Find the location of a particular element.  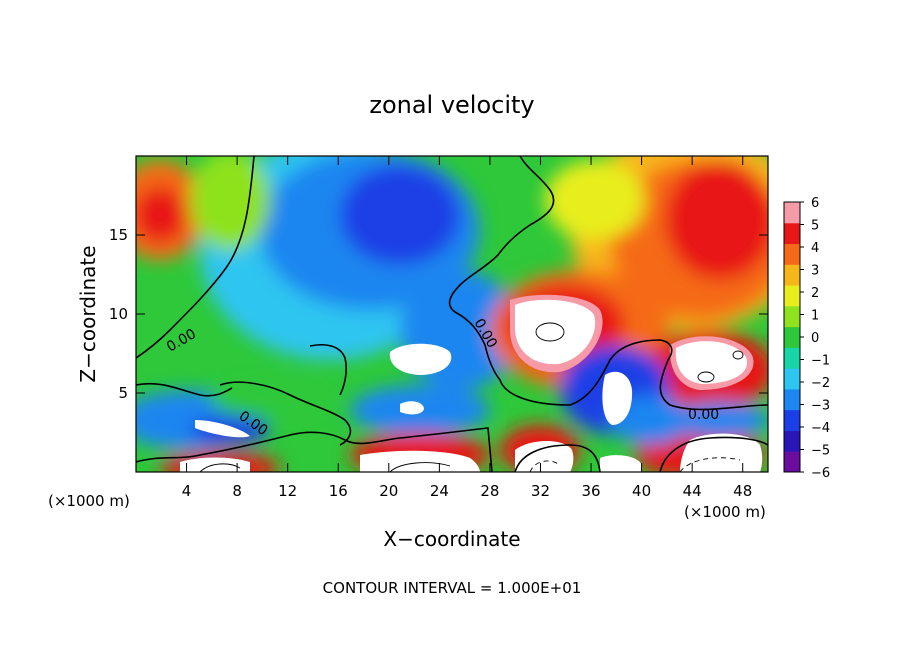

colorbar-ticks: 6 5 4 3 2 1 0 −1 −2 −3 −4 −5 −6 is located at coordinates (815, 338).